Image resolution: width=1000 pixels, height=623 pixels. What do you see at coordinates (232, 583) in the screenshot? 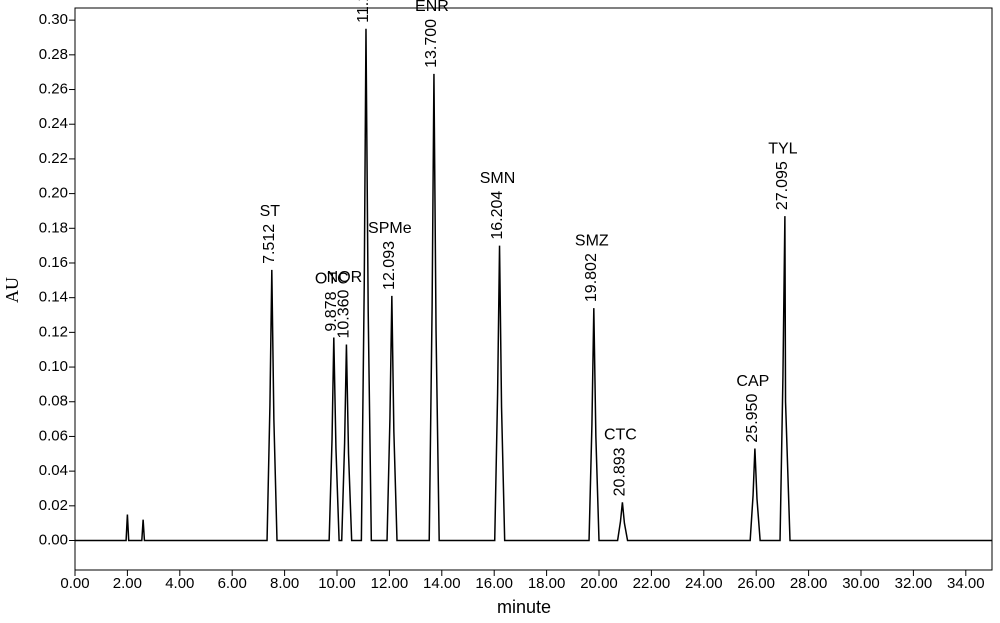
I see `x-tick-label: 6.00` at bounding box center [232, 583].